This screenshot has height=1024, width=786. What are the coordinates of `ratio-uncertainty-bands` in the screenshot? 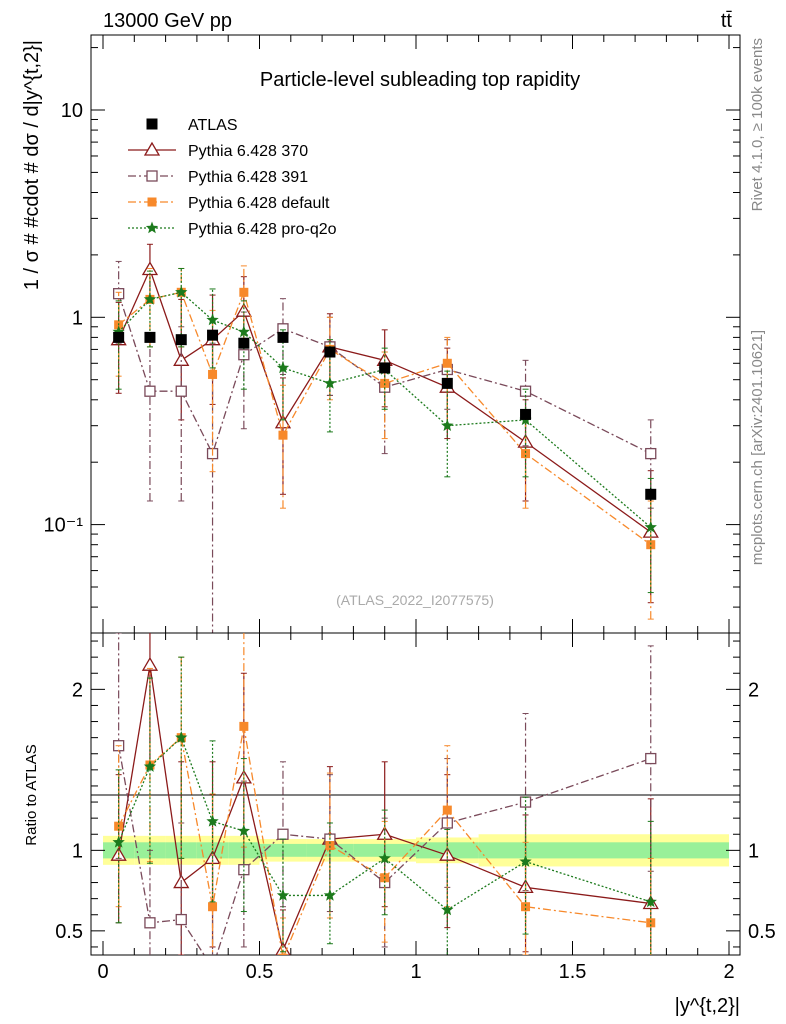 It's located at (416, 850).